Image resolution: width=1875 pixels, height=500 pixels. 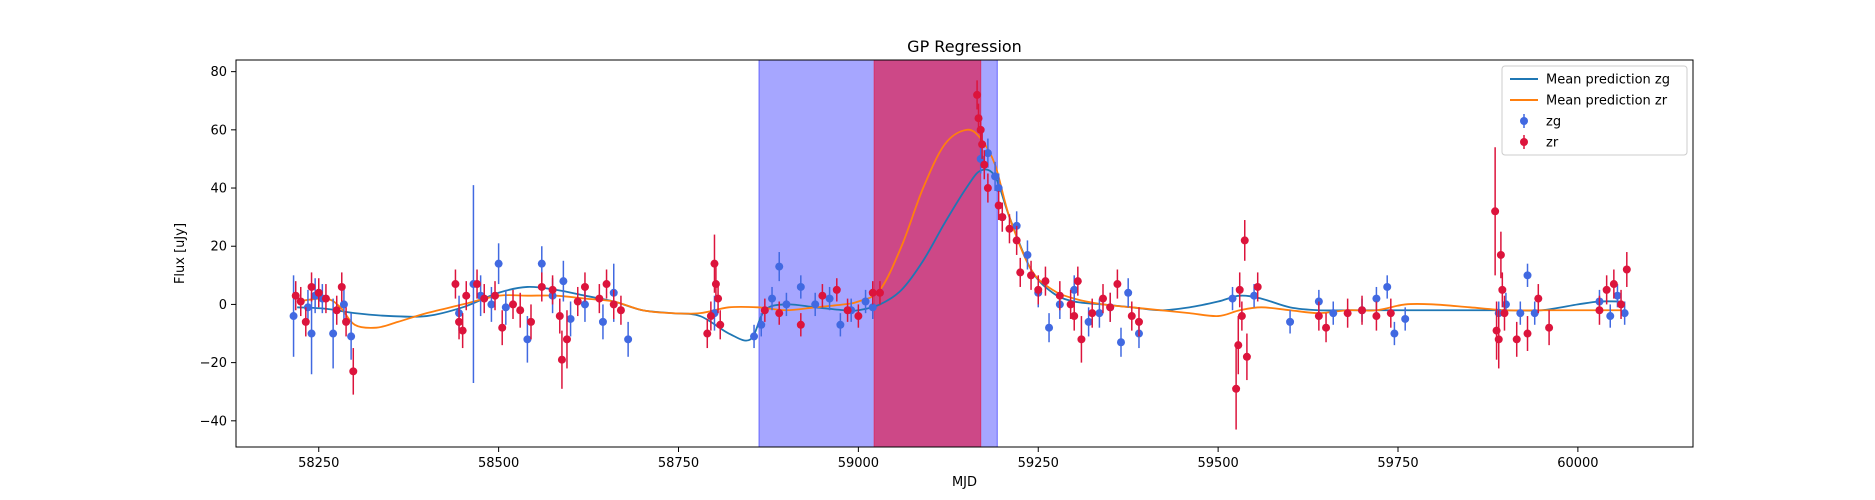 I want to click on x-tick-label-4: 59250, so click(x=1038, y=463).